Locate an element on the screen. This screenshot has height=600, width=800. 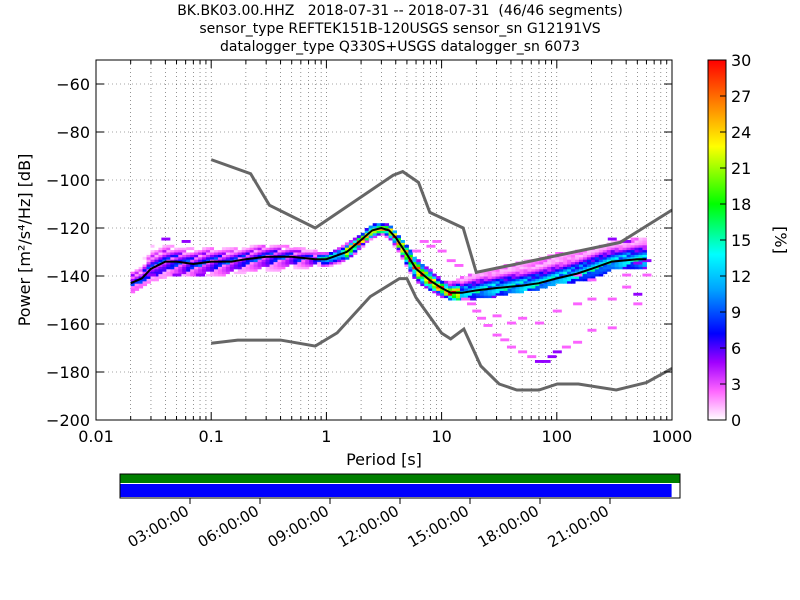
colorbar-tick-label: 27 is located at coordinates (741, 96).